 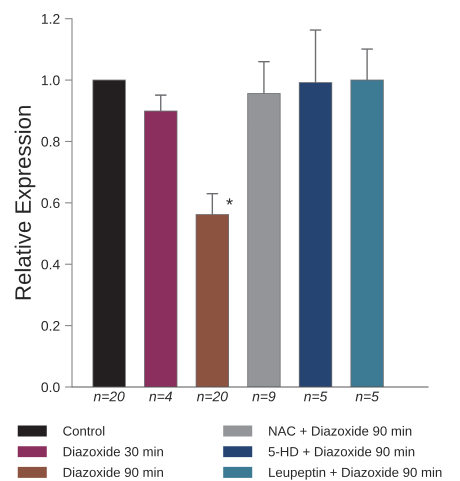 I want to click on x-tick-label: n=9, so click(x=264, y=397).